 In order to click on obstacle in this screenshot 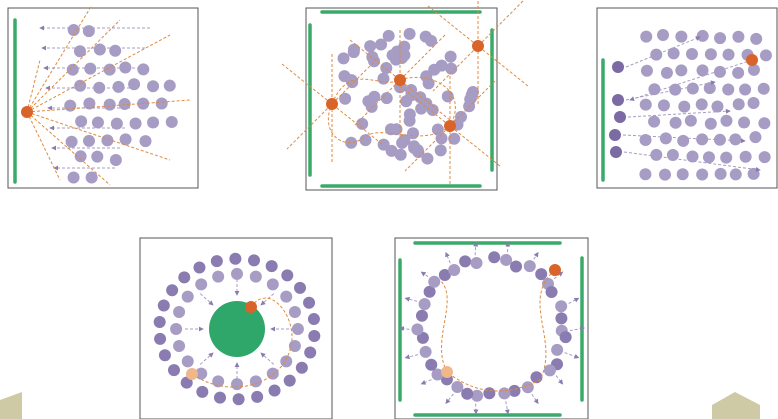, I will do `click(237, 329)`.